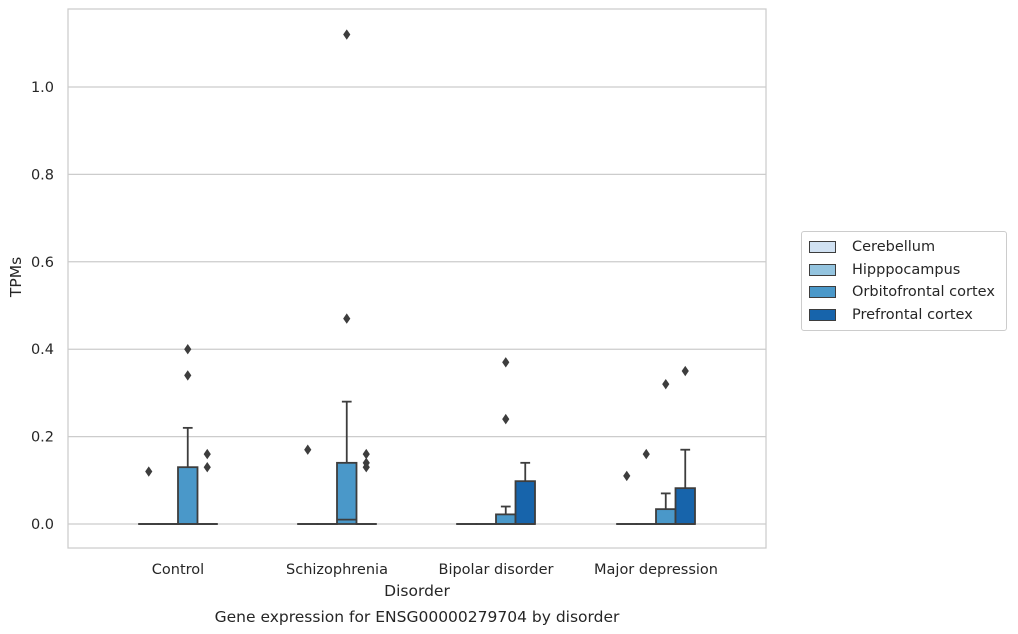 The image size is (1018, 634). Describe the element at coordinates (42, 350) in the screenshot. I see `y-tick-label: 0.4` at that location.